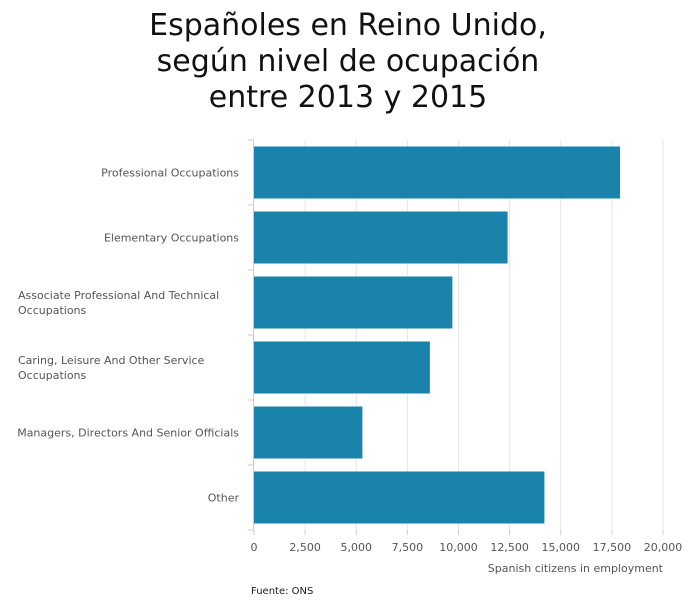 The width and height of the screenshot is (696, 607). What do you see at coordinates (612, 547) in the screenshot?
I see `x-tick-label: 17,500` at bounding box center [612, 547].